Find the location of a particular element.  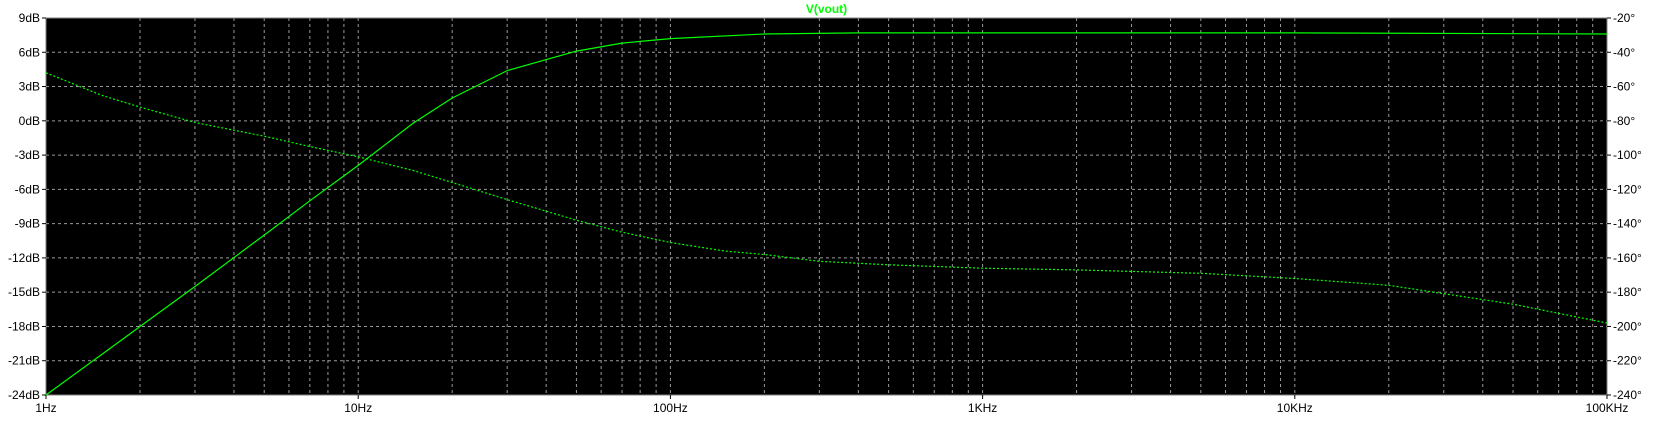

y-left-tick-label: -9dB is located at coordinates (27, 224).